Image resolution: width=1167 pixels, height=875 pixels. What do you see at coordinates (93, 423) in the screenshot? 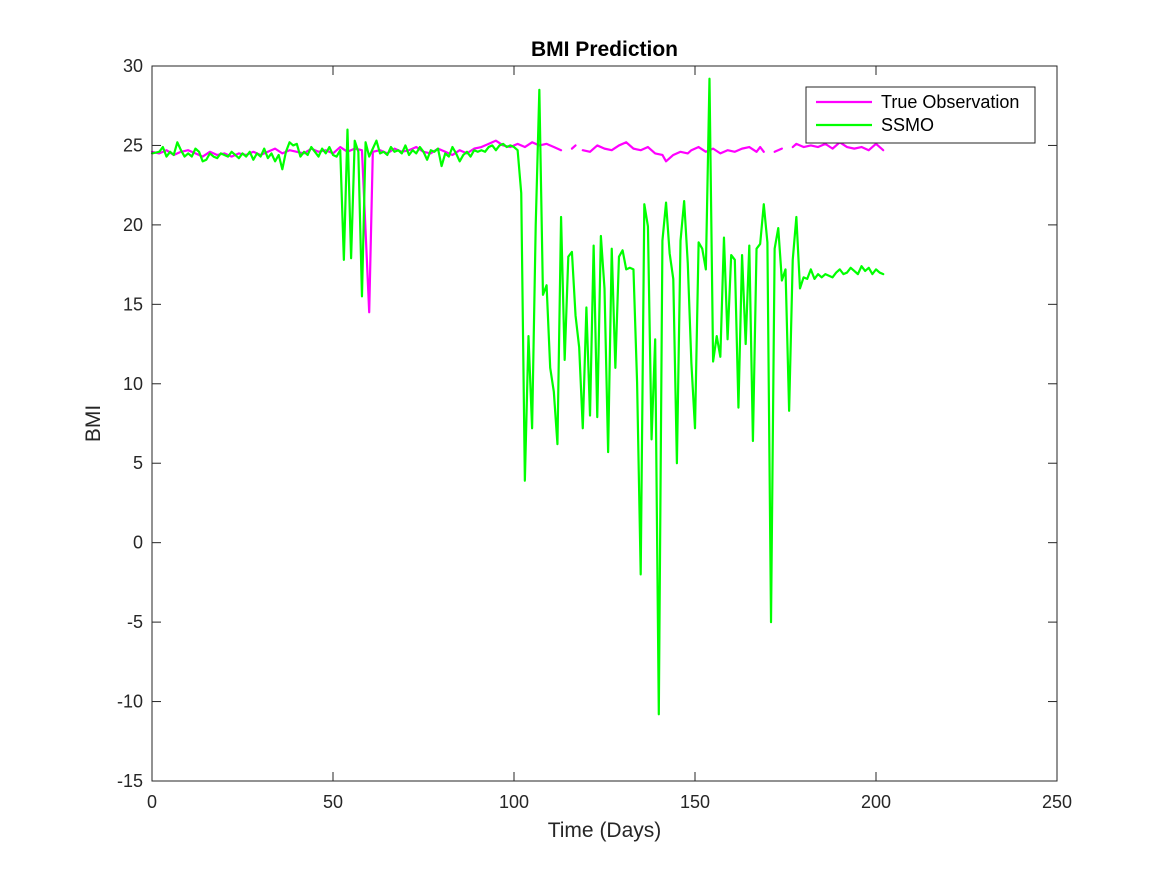
I see `y-axis-label: BMI` at bounding box center [93, 423].